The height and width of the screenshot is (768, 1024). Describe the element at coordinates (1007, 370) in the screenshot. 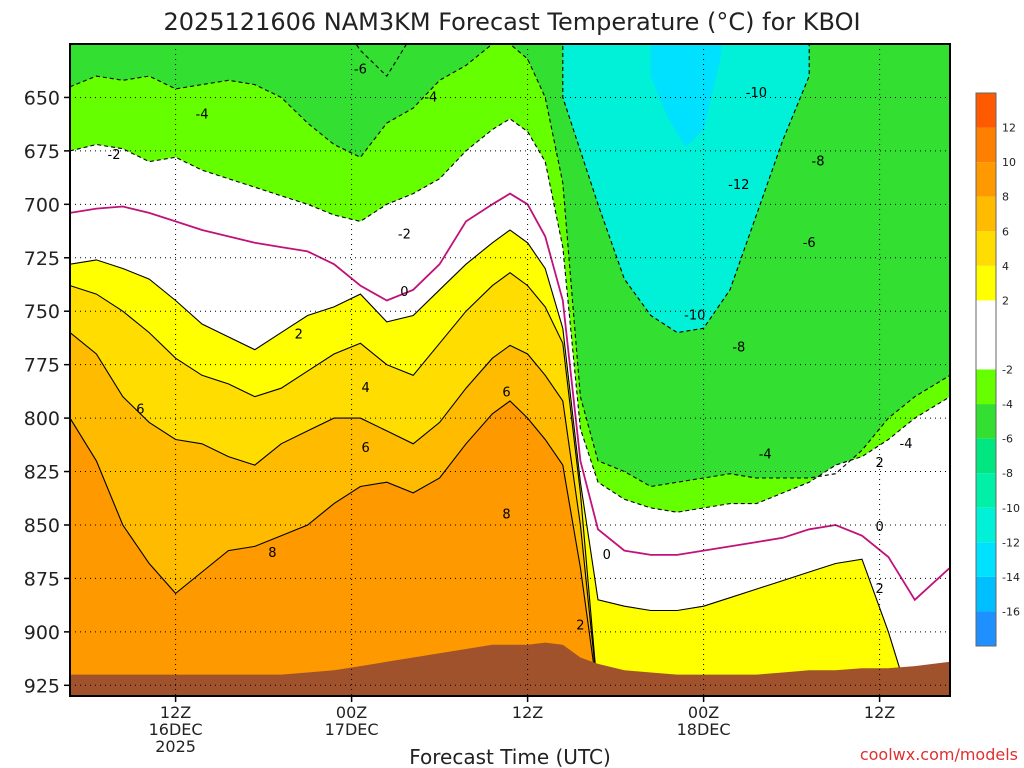

I see `colorbar-label: -2` at that location.